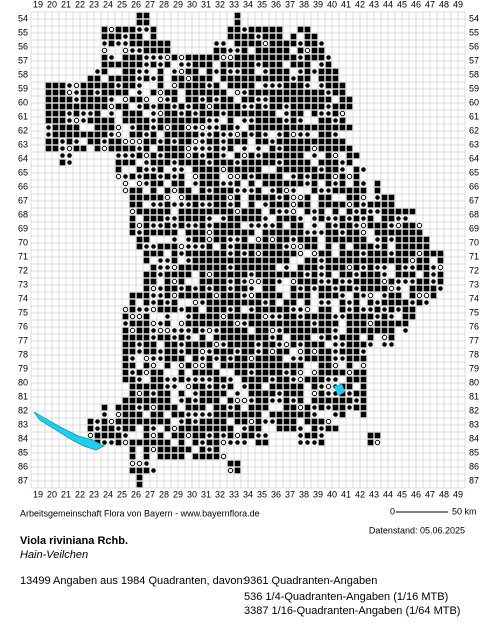  What do you see at coordinates (23, 186) in the screenshot?
I see `row-label: 66` at bounding box center [23, 186].